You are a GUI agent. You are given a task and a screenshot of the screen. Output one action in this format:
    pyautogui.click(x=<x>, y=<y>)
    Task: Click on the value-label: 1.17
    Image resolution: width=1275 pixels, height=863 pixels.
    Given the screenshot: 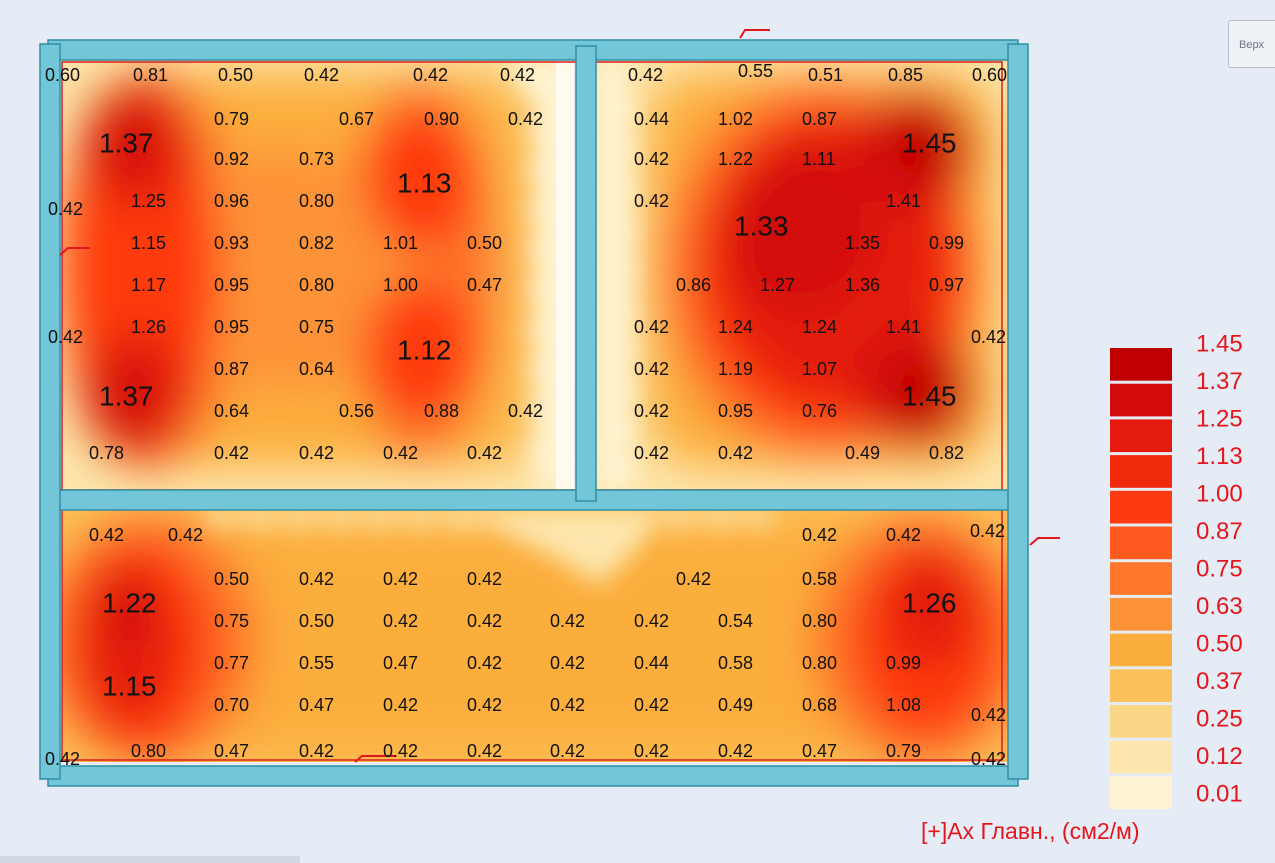 What is the action you would take?
    pyautogui.click(x=148, y=285)
    